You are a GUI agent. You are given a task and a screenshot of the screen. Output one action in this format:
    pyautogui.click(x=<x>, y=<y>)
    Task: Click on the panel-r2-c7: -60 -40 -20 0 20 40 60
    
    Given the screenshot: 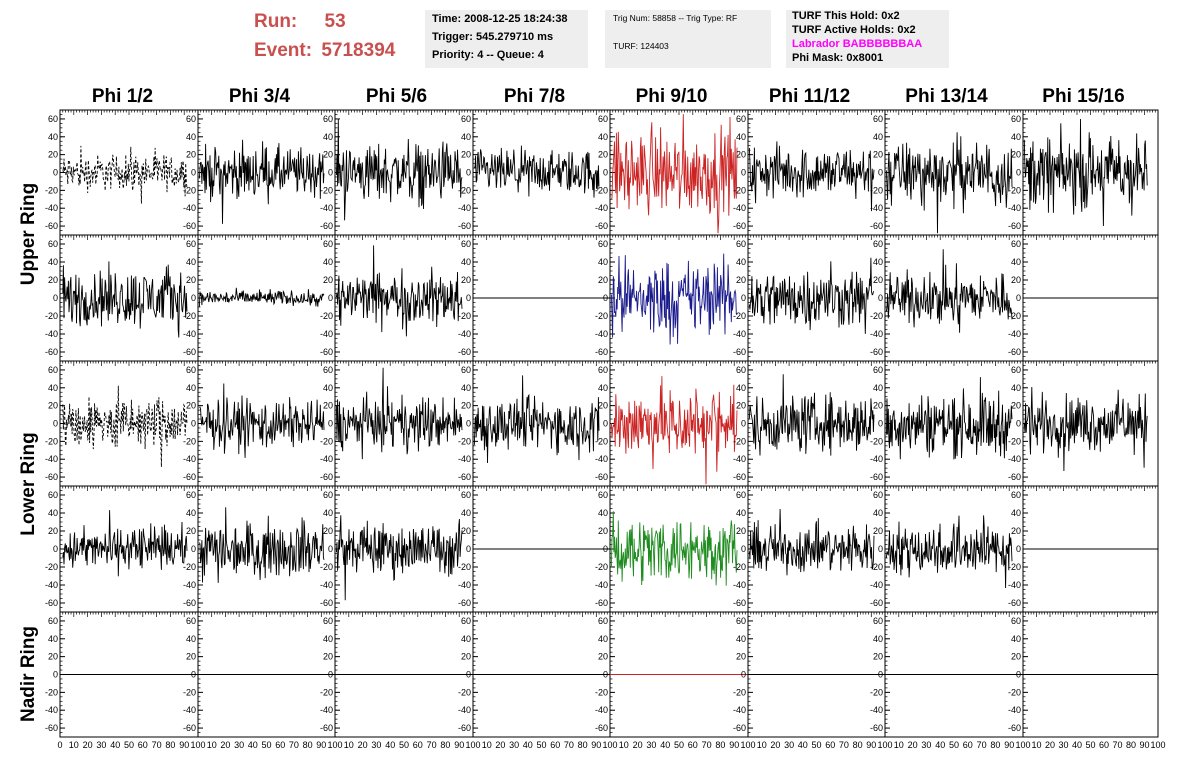 What is the action you would take?
    pyautogui.click(x=947, y=298)
    